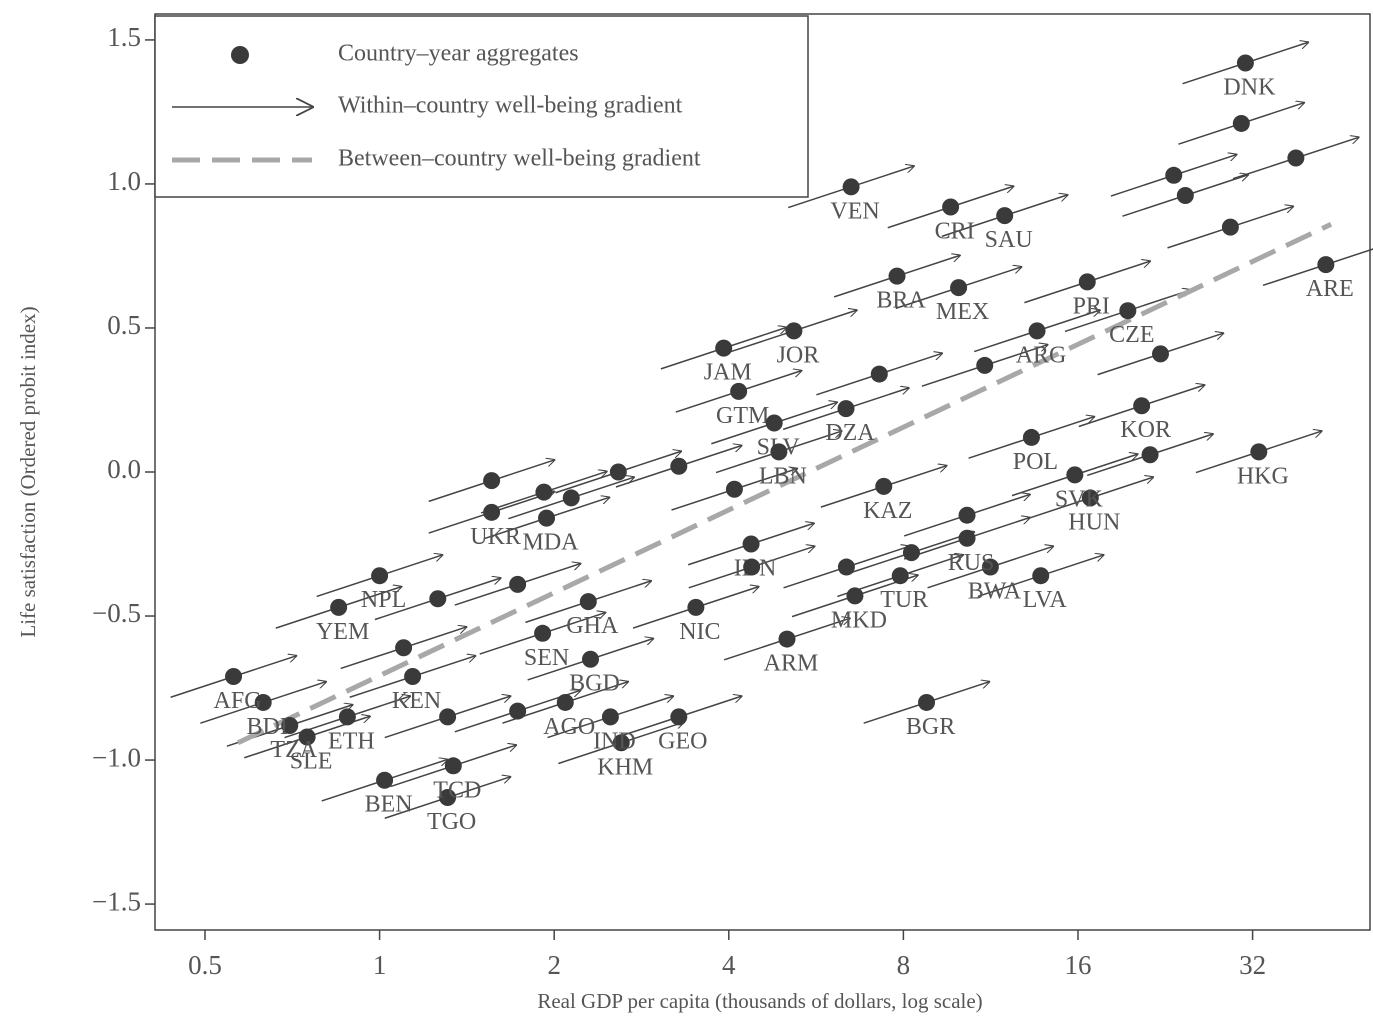 The height and width of the screenshot is (1020, 1373). Describe the element at coordinates (1263, 476) in the screenshot. I see `point-label: HKG` at that location.